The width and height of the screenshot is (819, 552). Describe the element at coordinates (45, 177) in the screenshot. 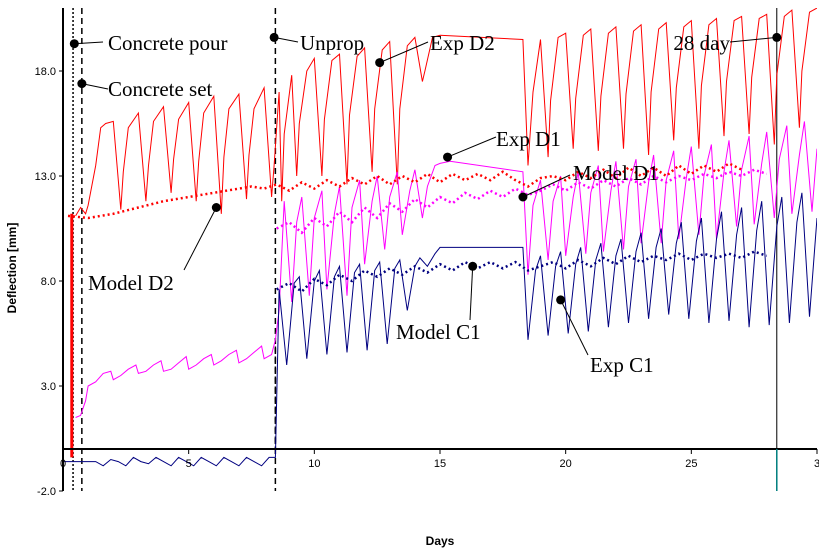

I see `y-tick-label-3: 13.0` at that location.